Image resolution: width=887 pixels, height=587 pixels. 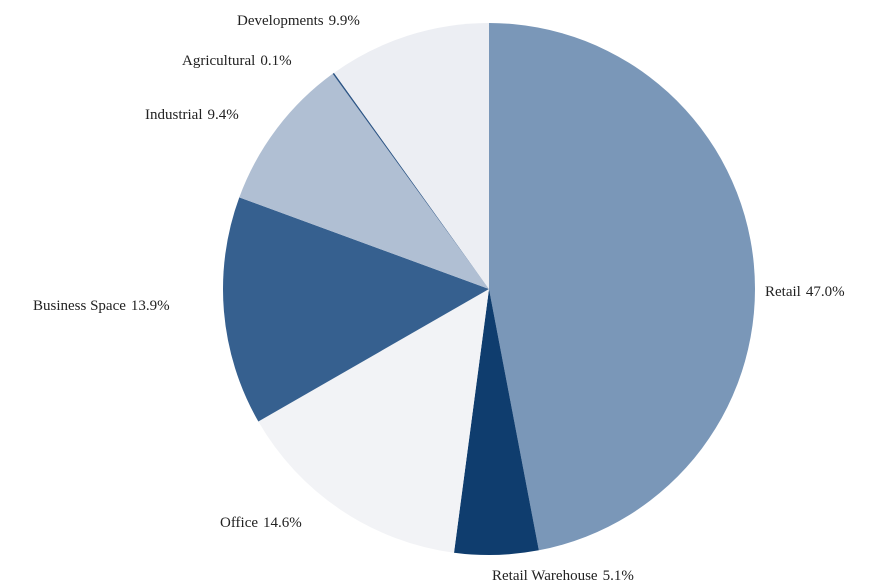 What do you see at coordinates (174, 115) in the screenshot?
I see `slice-category: Industrial` at bounding box center [174, 115].